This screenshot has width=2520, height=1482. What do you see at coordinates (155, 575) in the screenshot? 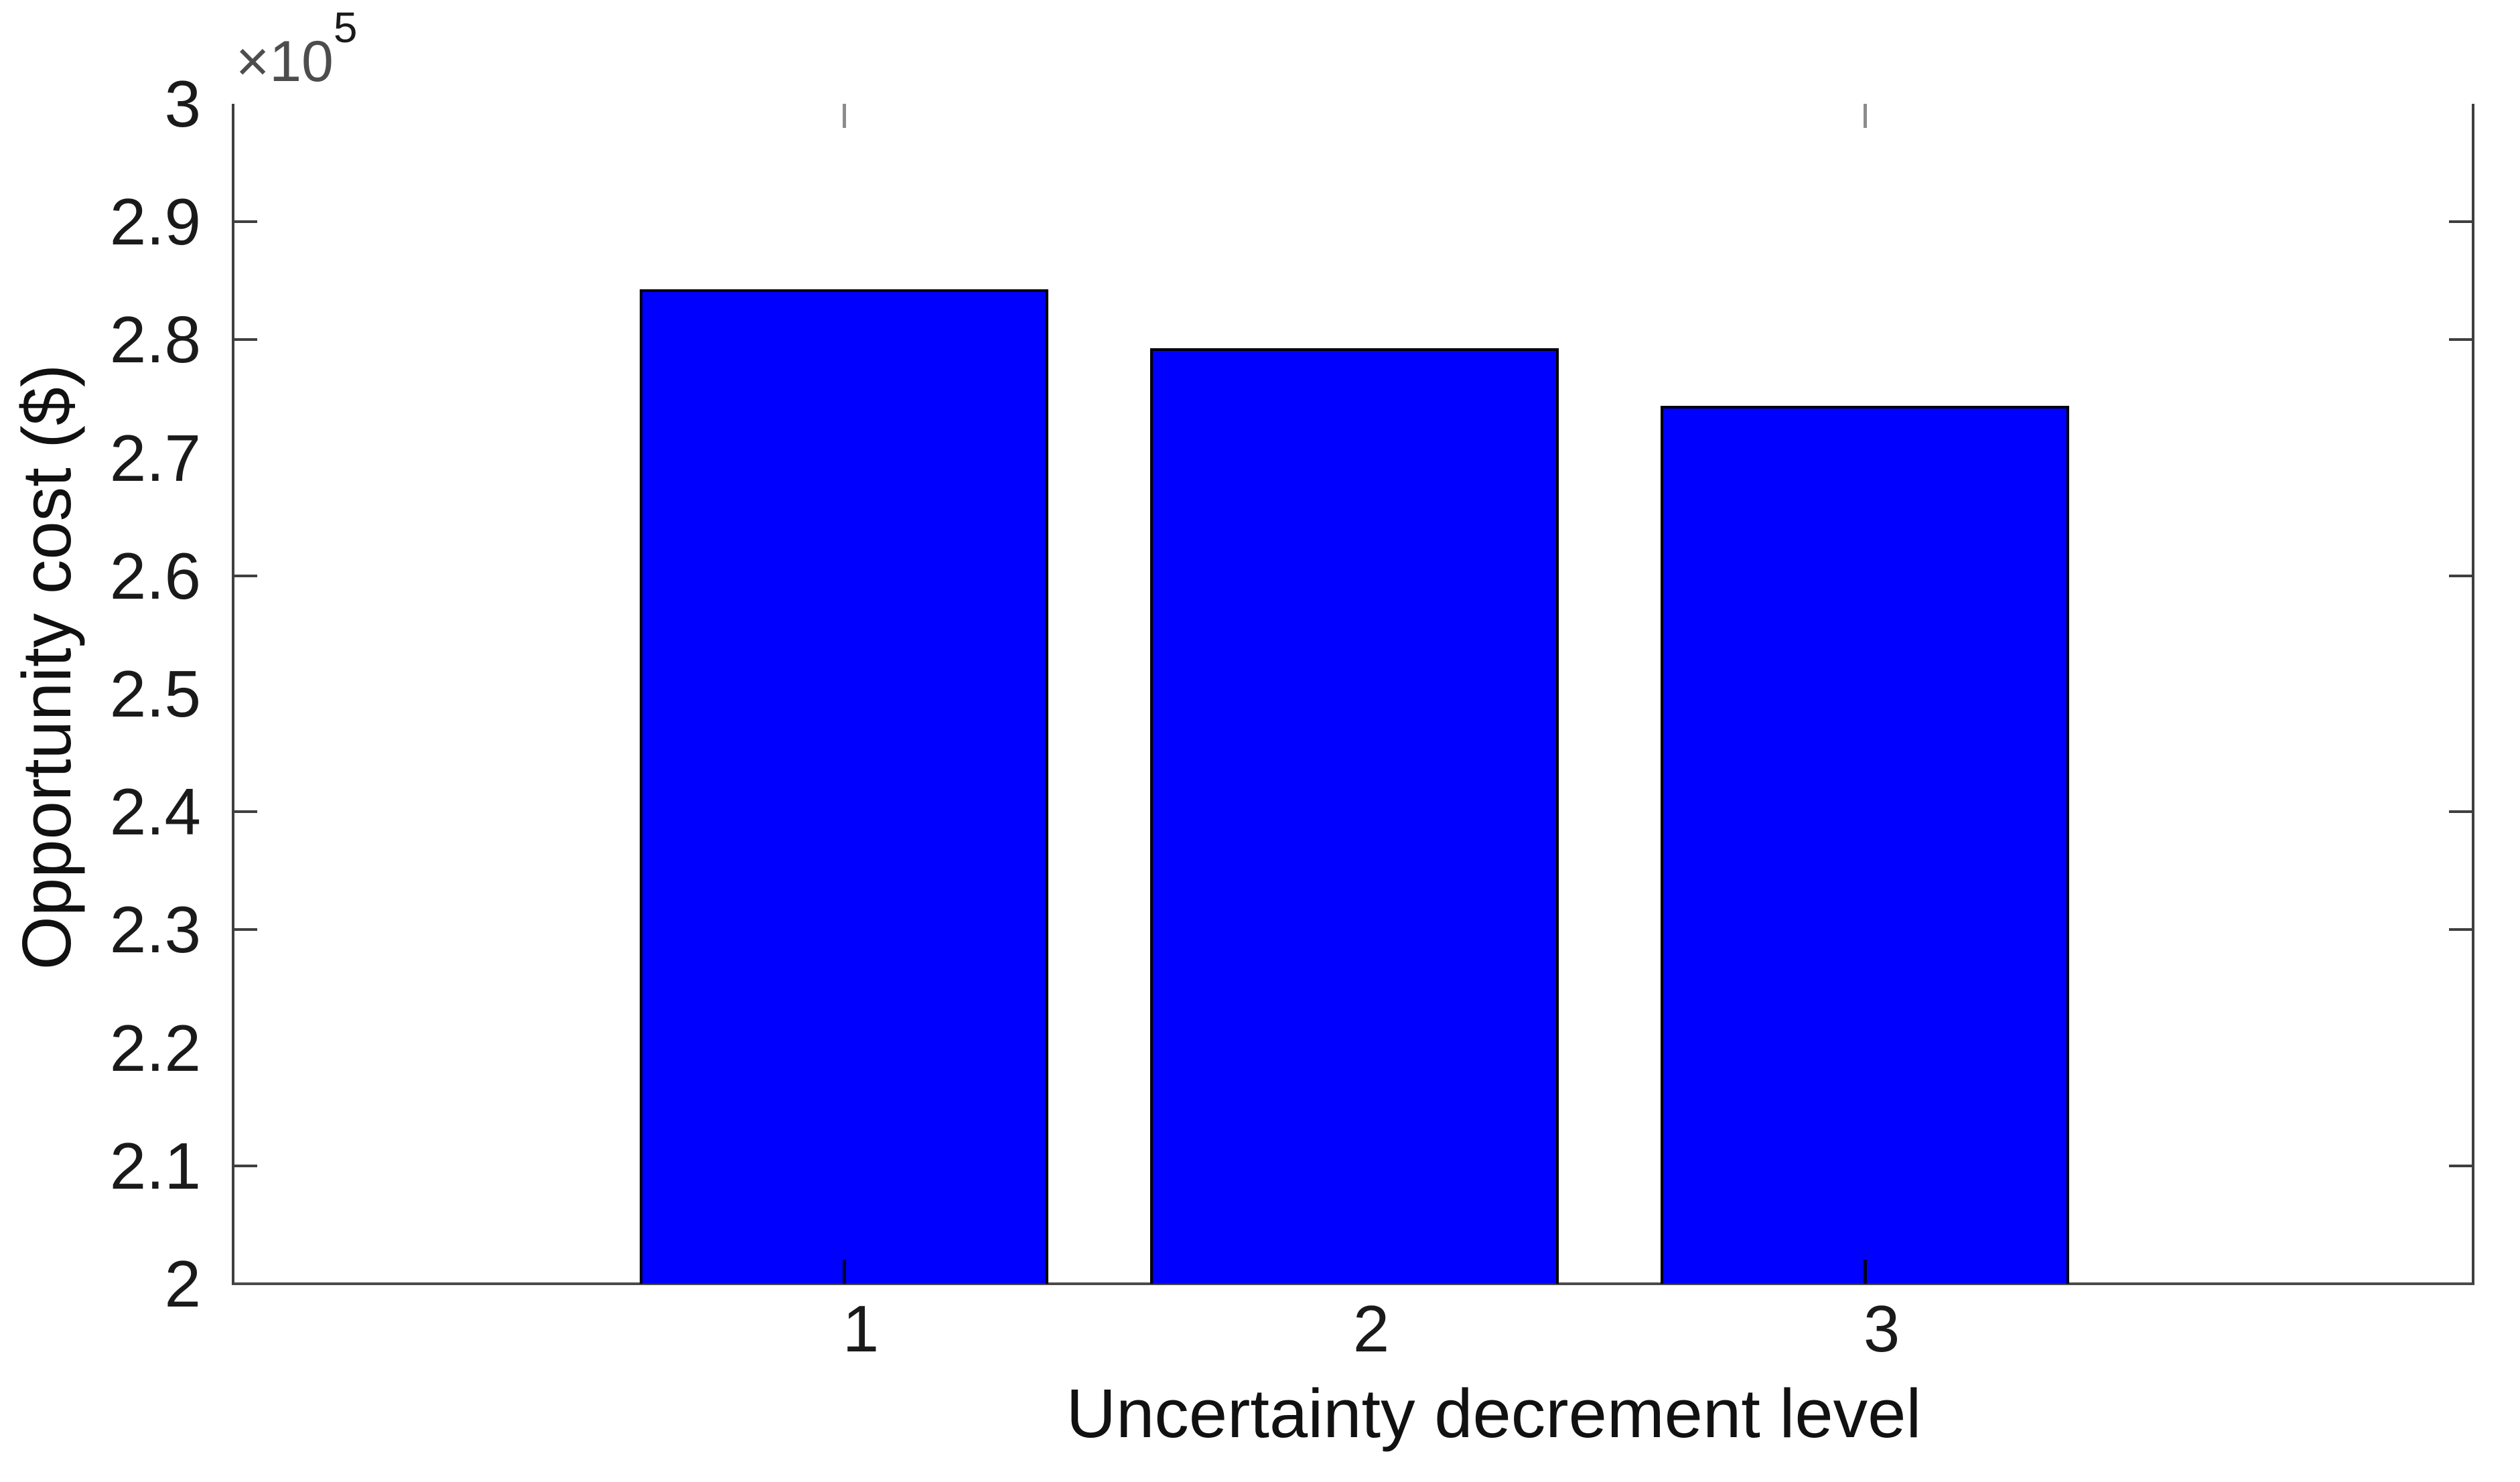
I see `y-tick-label: 2.6` at bounding box center [155, 575].